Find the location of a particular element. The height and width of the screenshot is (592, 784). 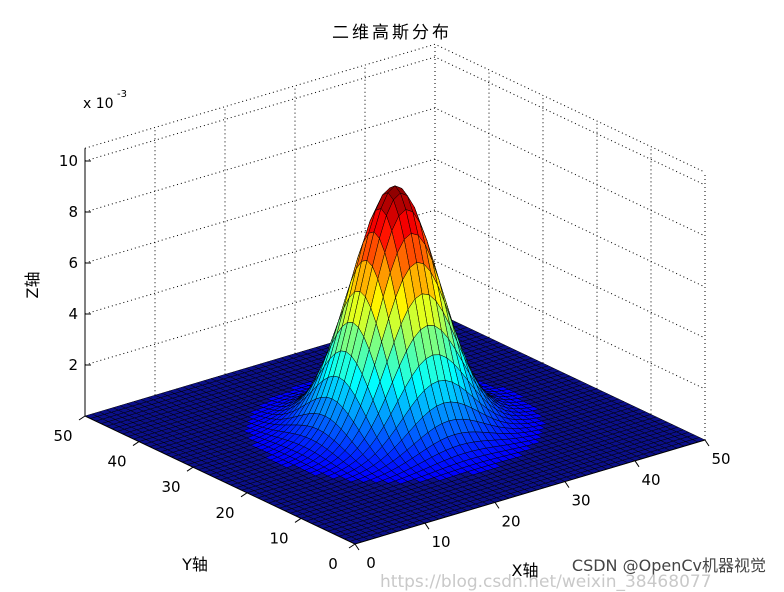

y-tick-label: 20 is located at coordinates (224, 513).